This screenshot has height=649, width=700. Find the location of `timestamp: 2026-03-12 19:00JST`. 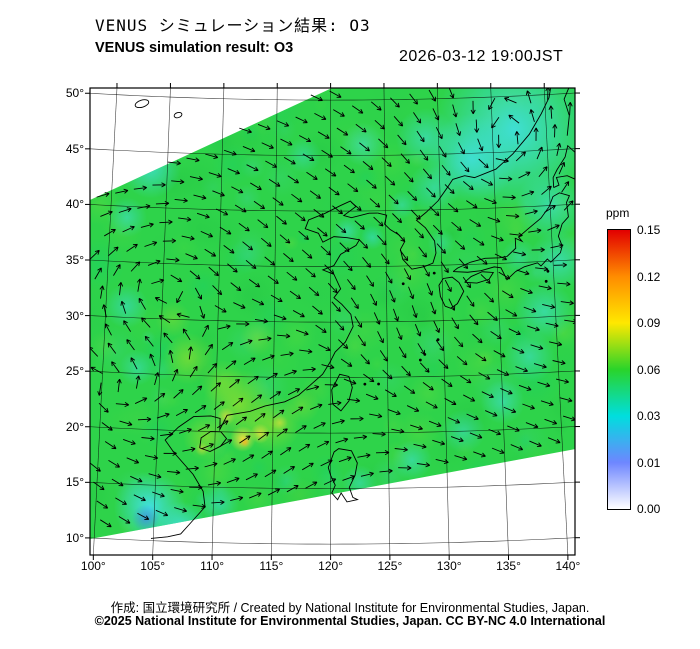

timestamp: 2026-03-12 19:00JST is located at coordinates (481, 56).